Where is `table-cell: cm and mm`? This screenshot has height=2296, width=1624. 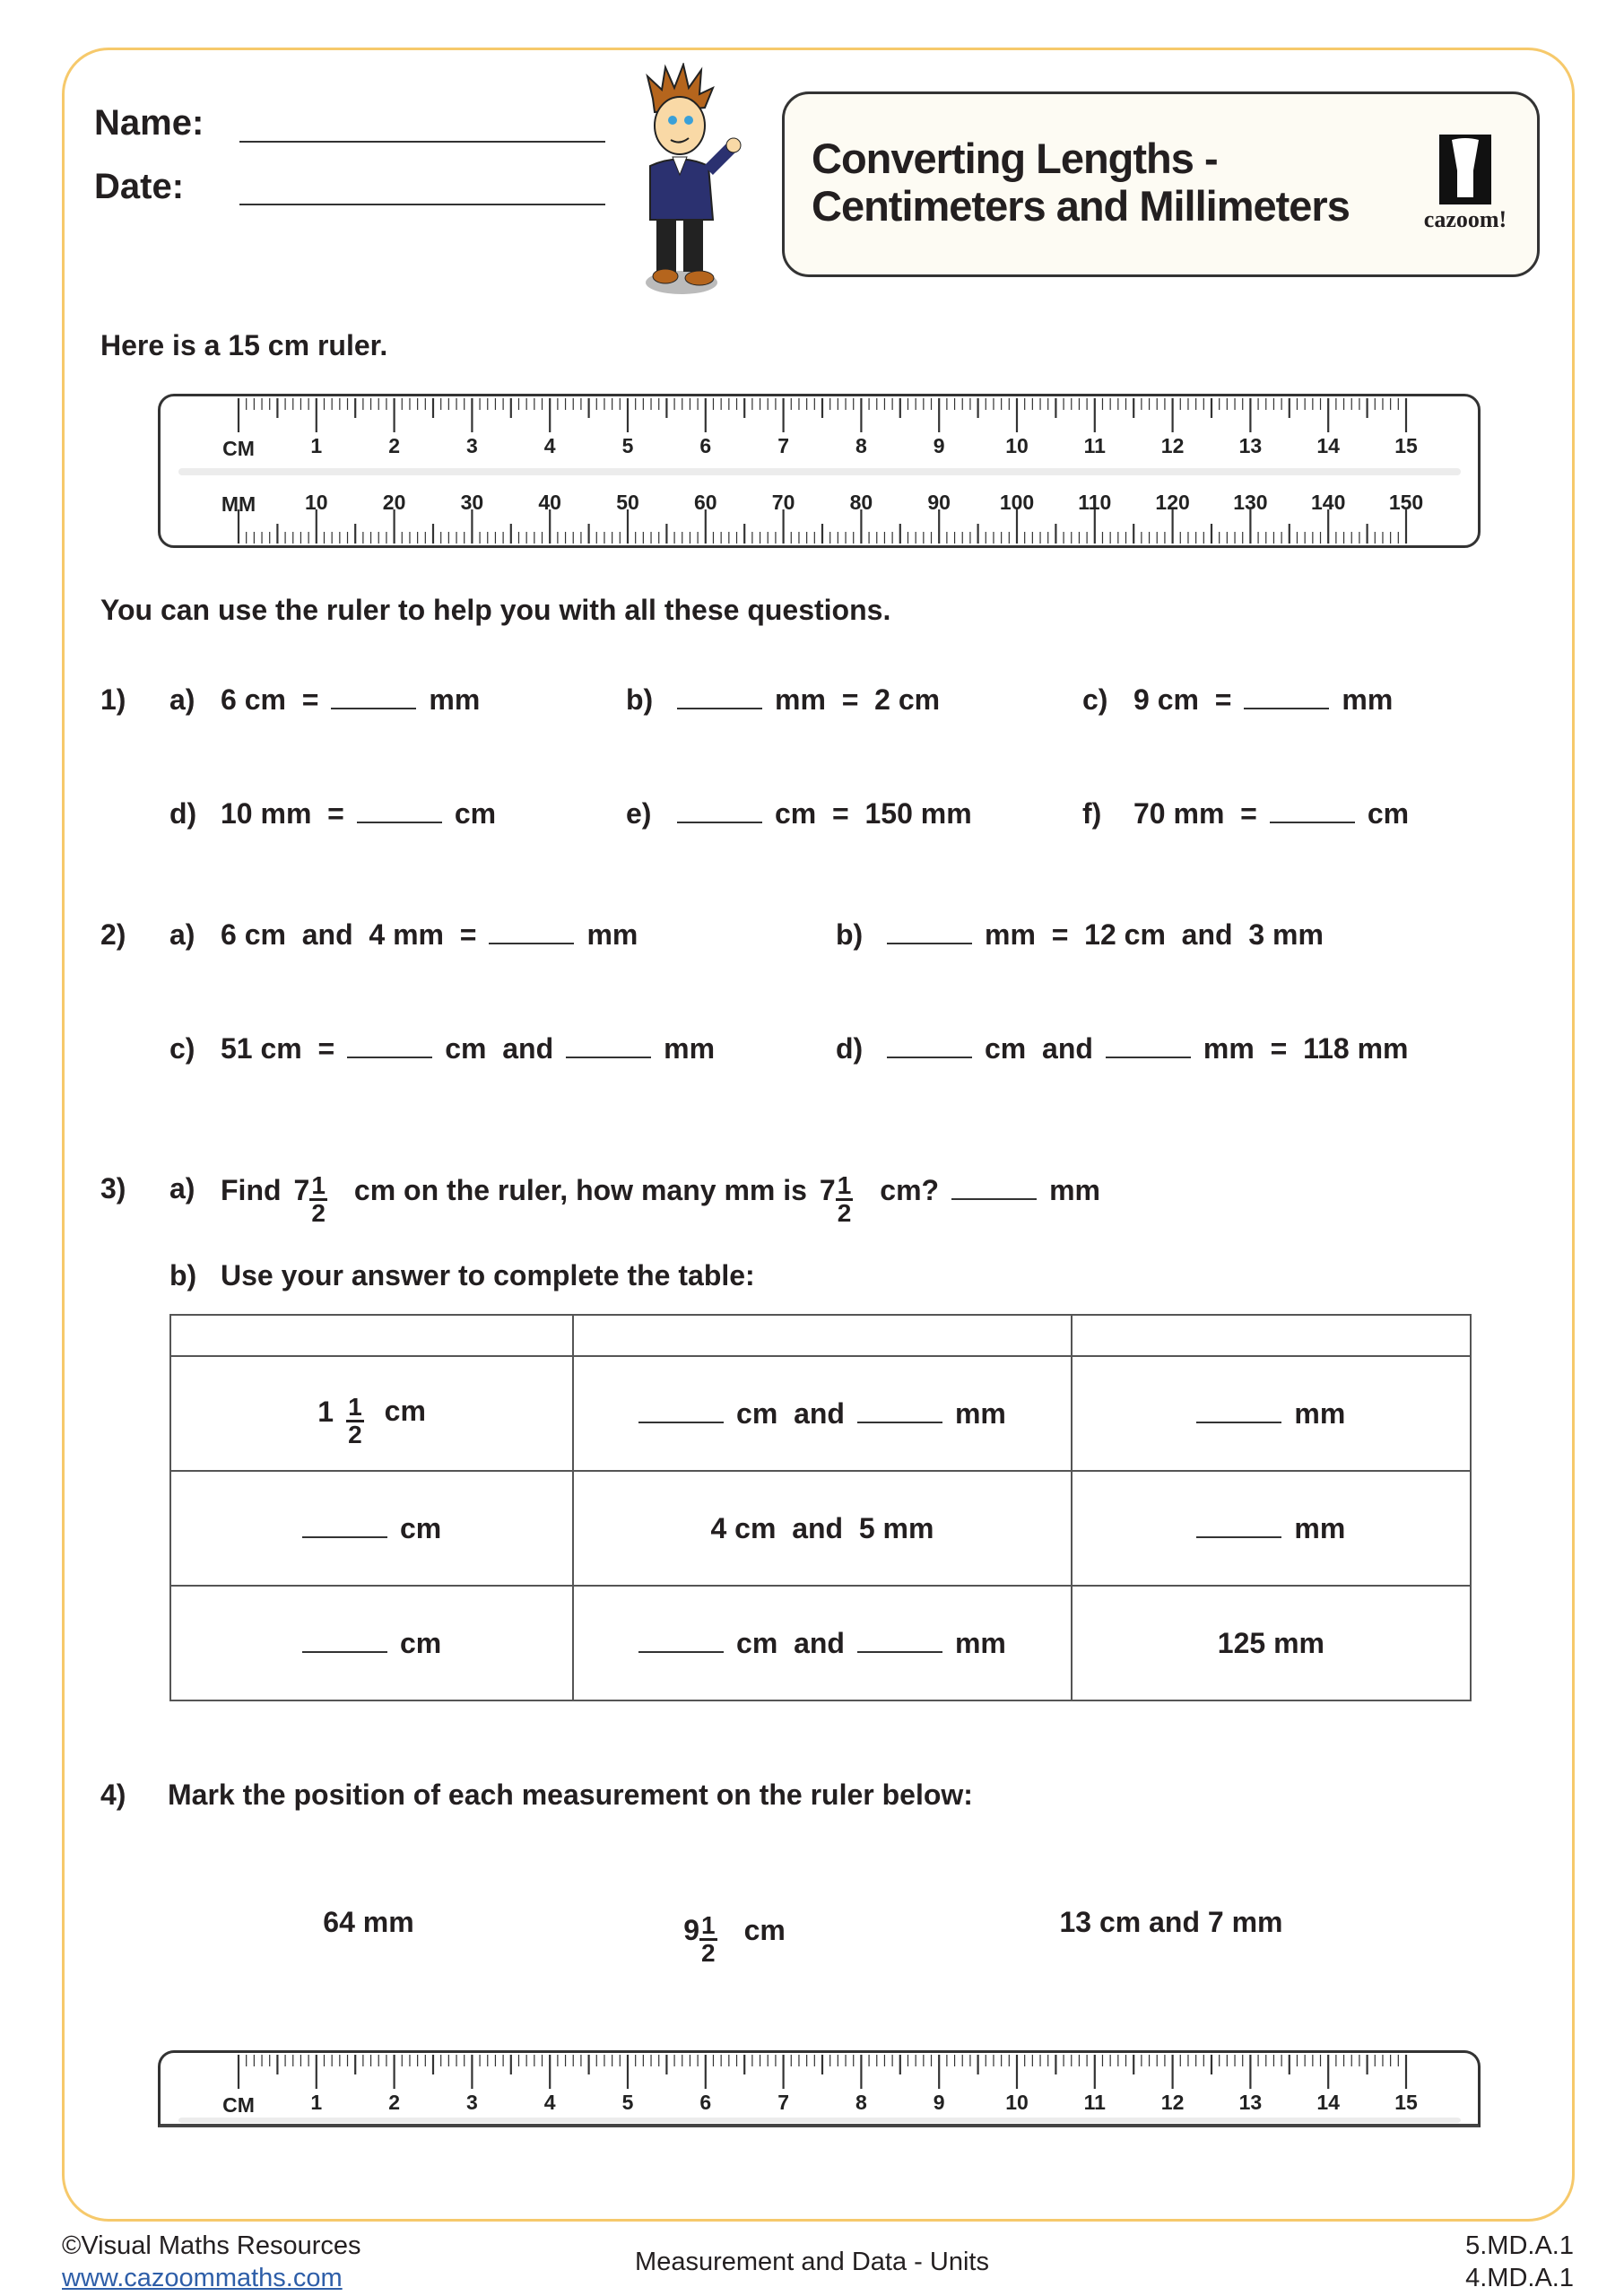
table-cell: cm and mm is located at coordinates (822, 1643).